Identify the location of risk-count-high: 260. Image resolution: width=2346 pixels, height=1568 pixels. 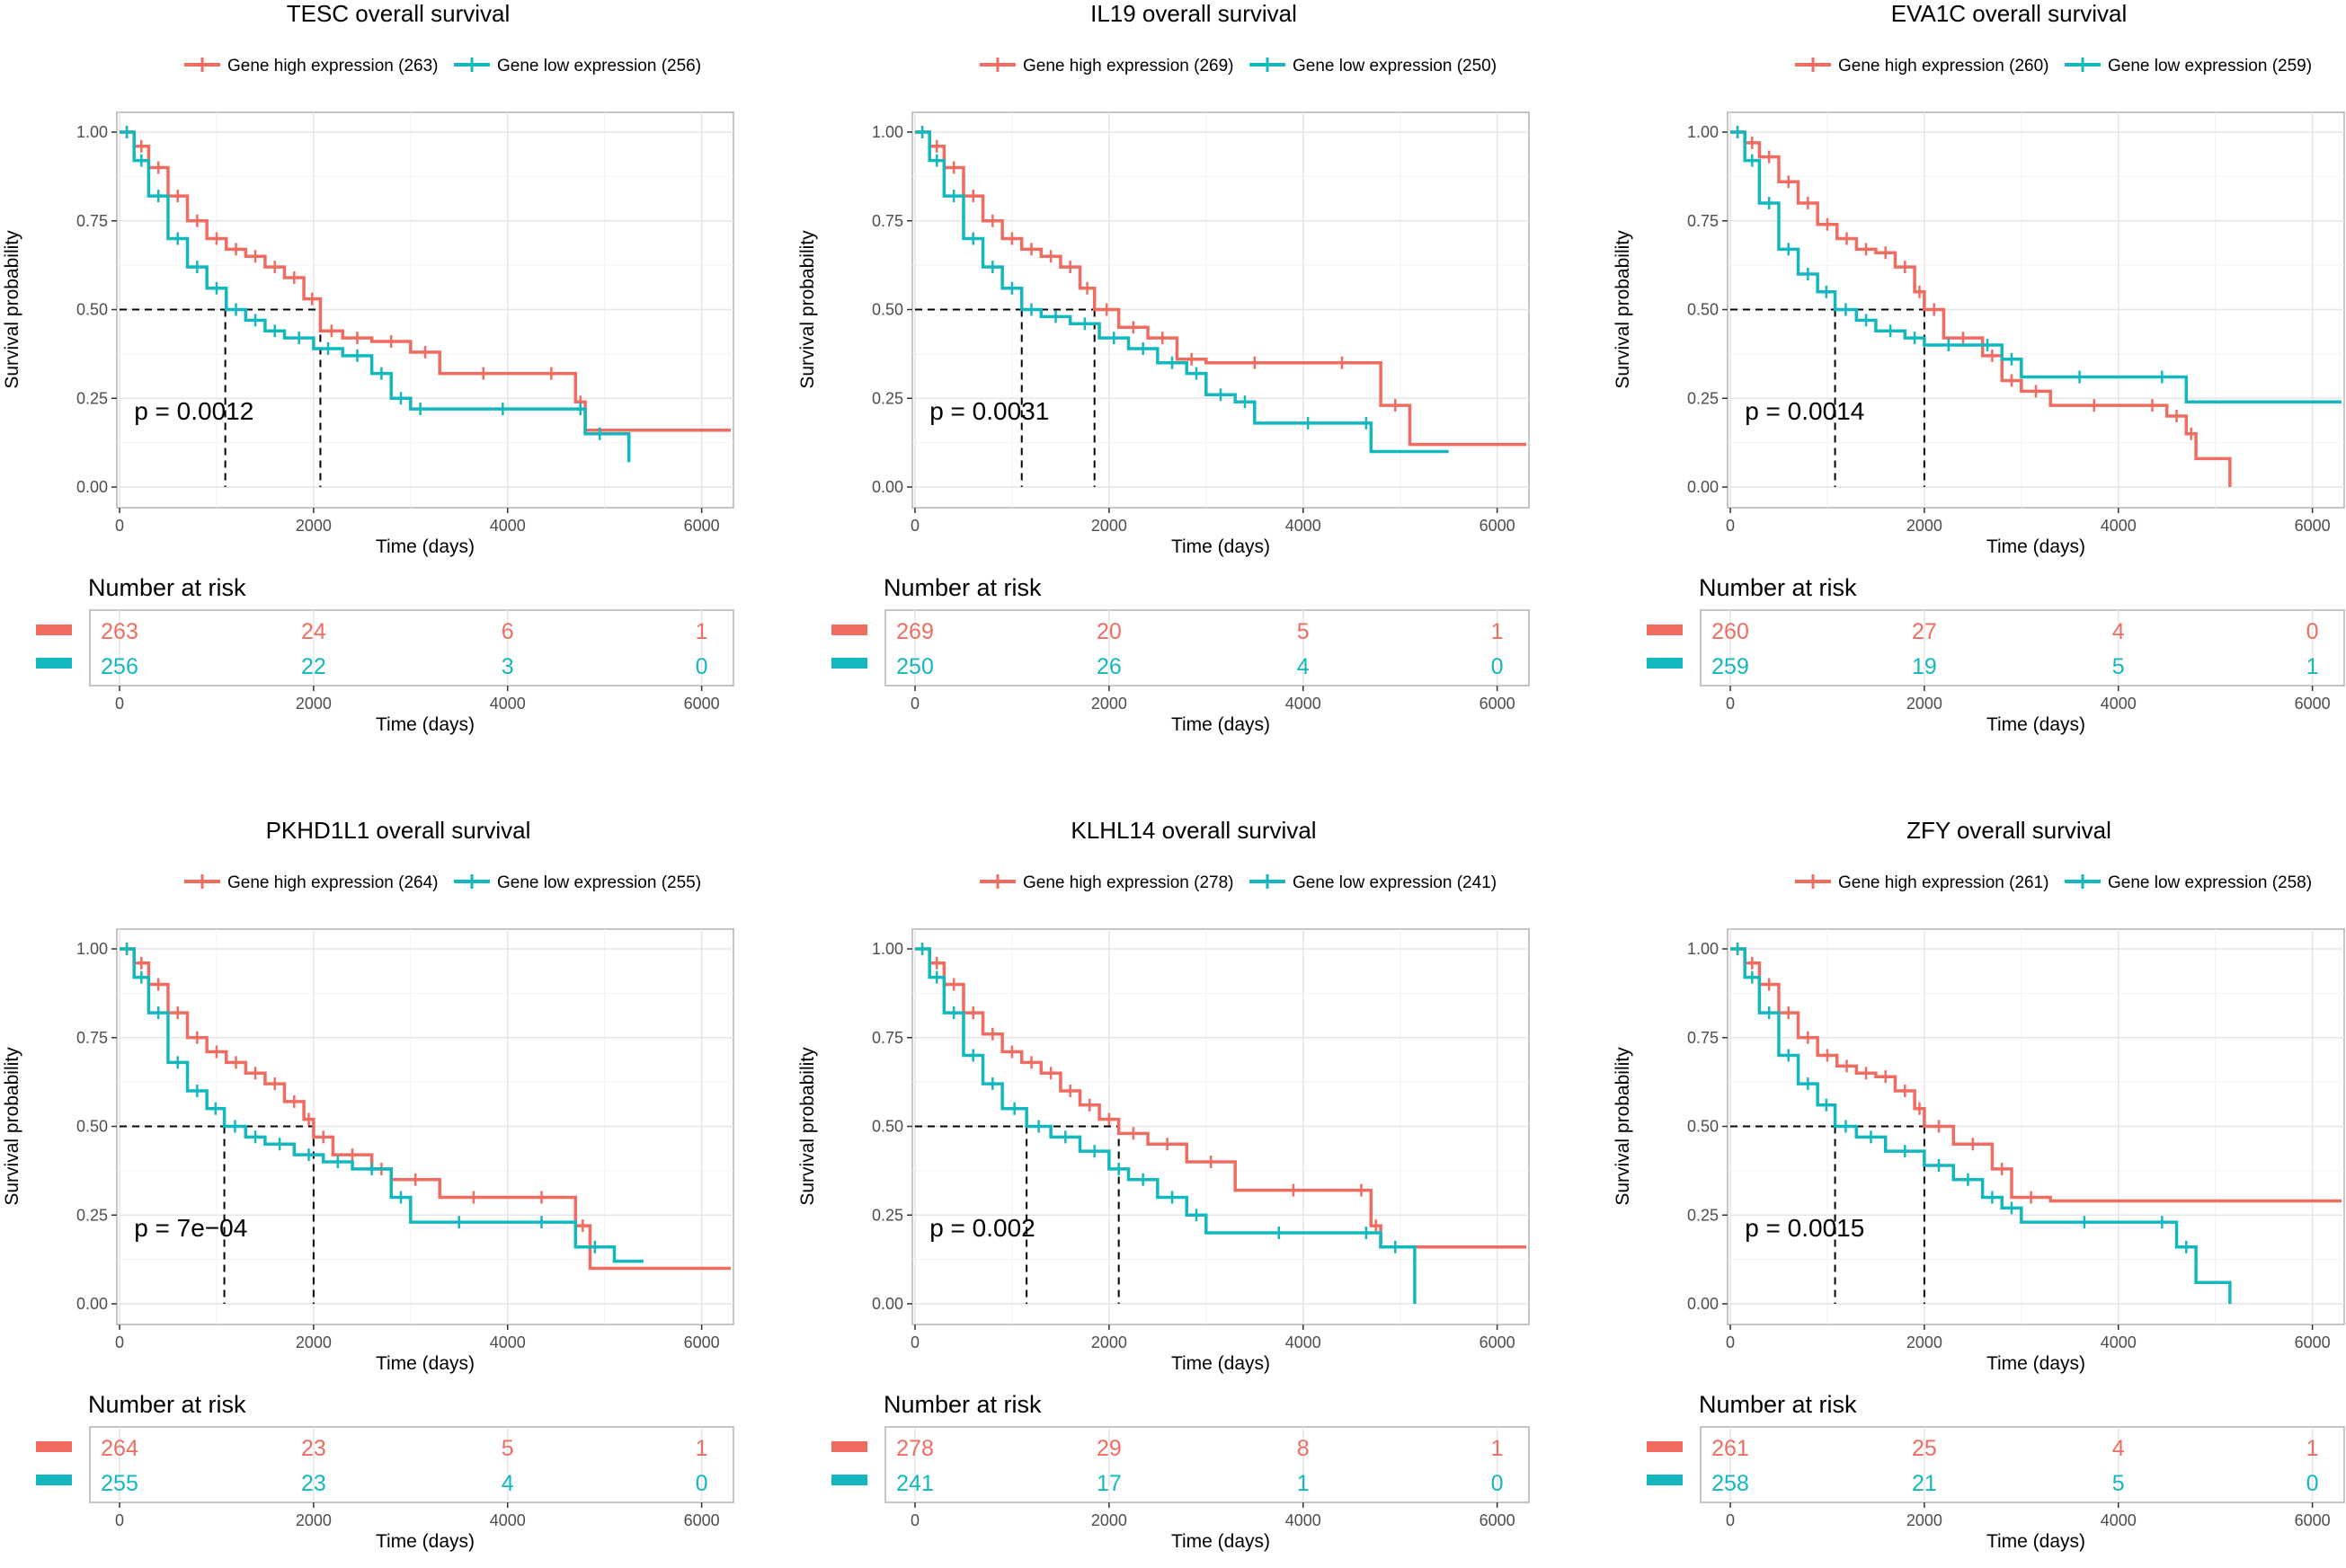
(1730, 632).